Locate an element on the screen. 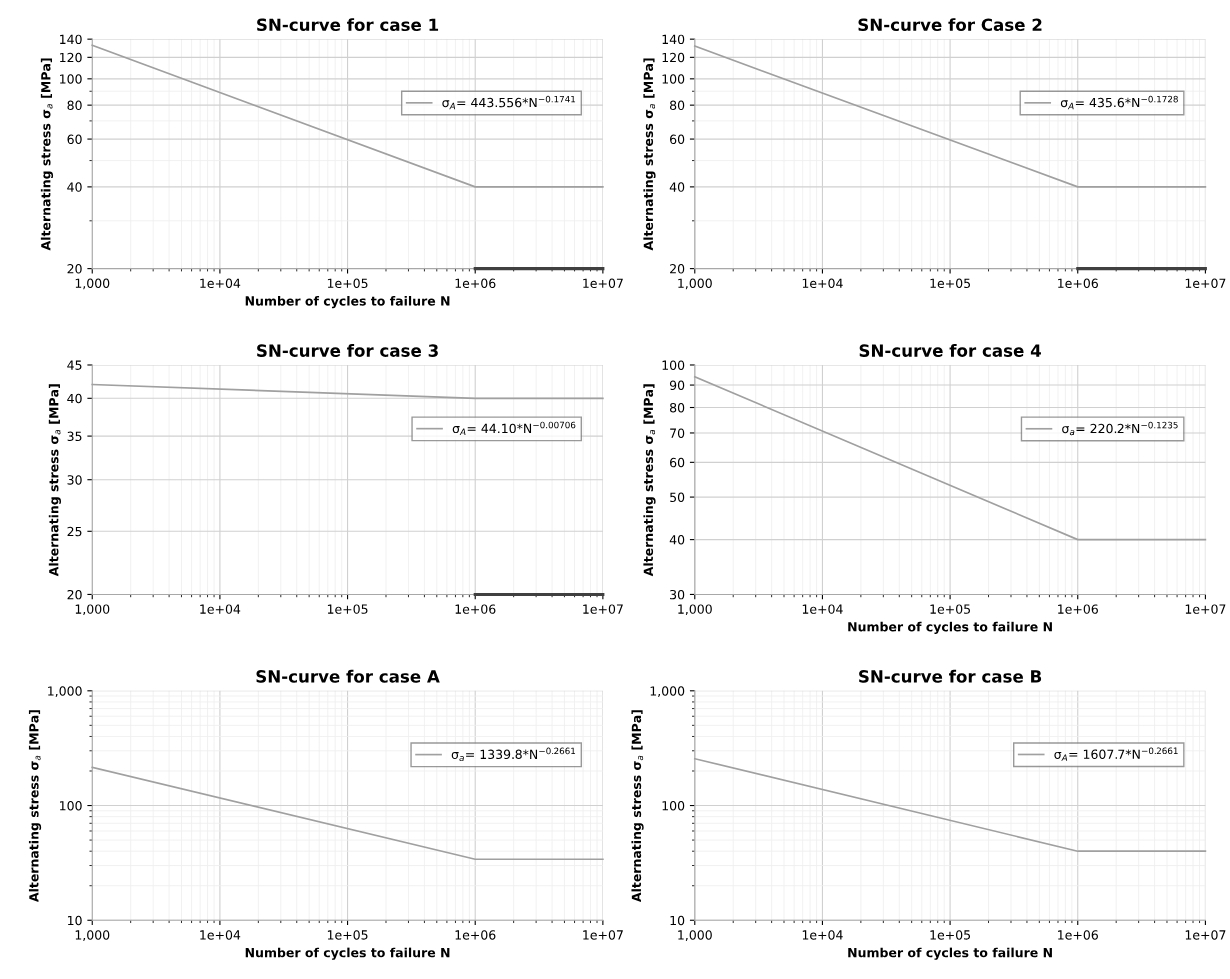 This screenshot has height=979, width=1230. y-tick-label: 45 is located at coordinates (74, 365).